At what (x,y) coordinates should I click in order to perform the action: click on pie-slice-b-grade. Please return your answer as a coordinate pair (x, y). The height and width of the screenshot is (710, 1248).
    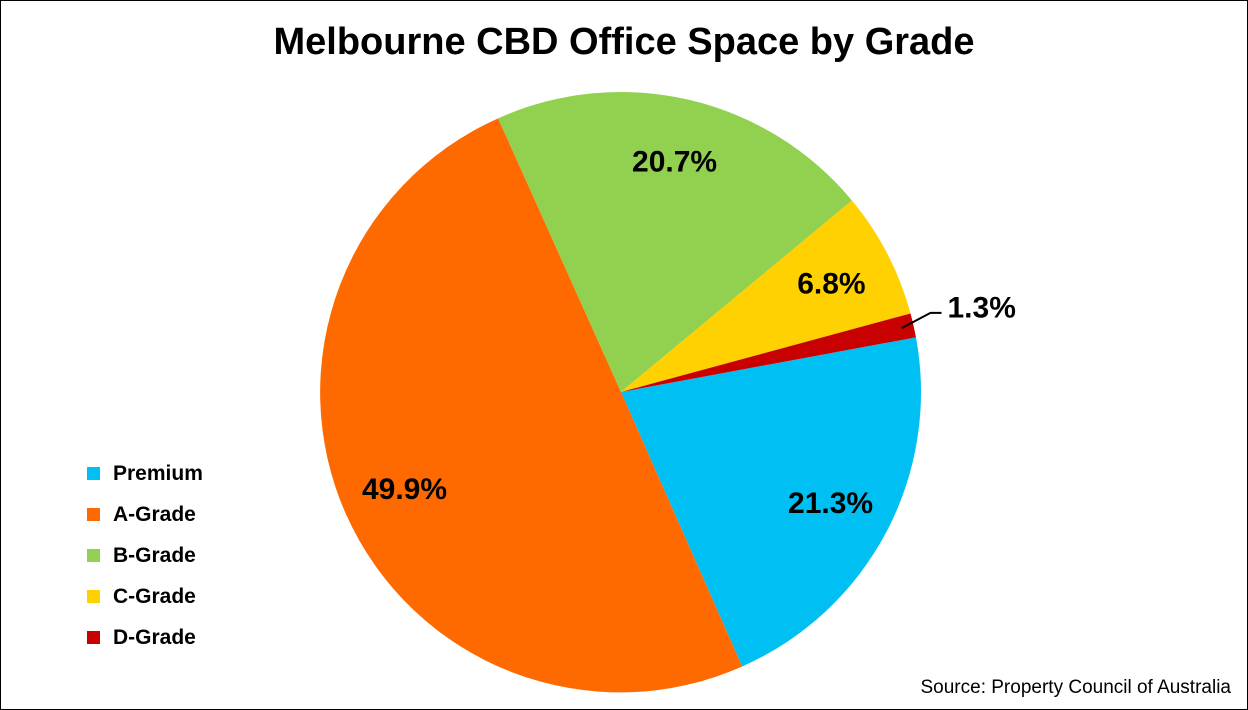
    Looking at the image, I should click on (675, 242).